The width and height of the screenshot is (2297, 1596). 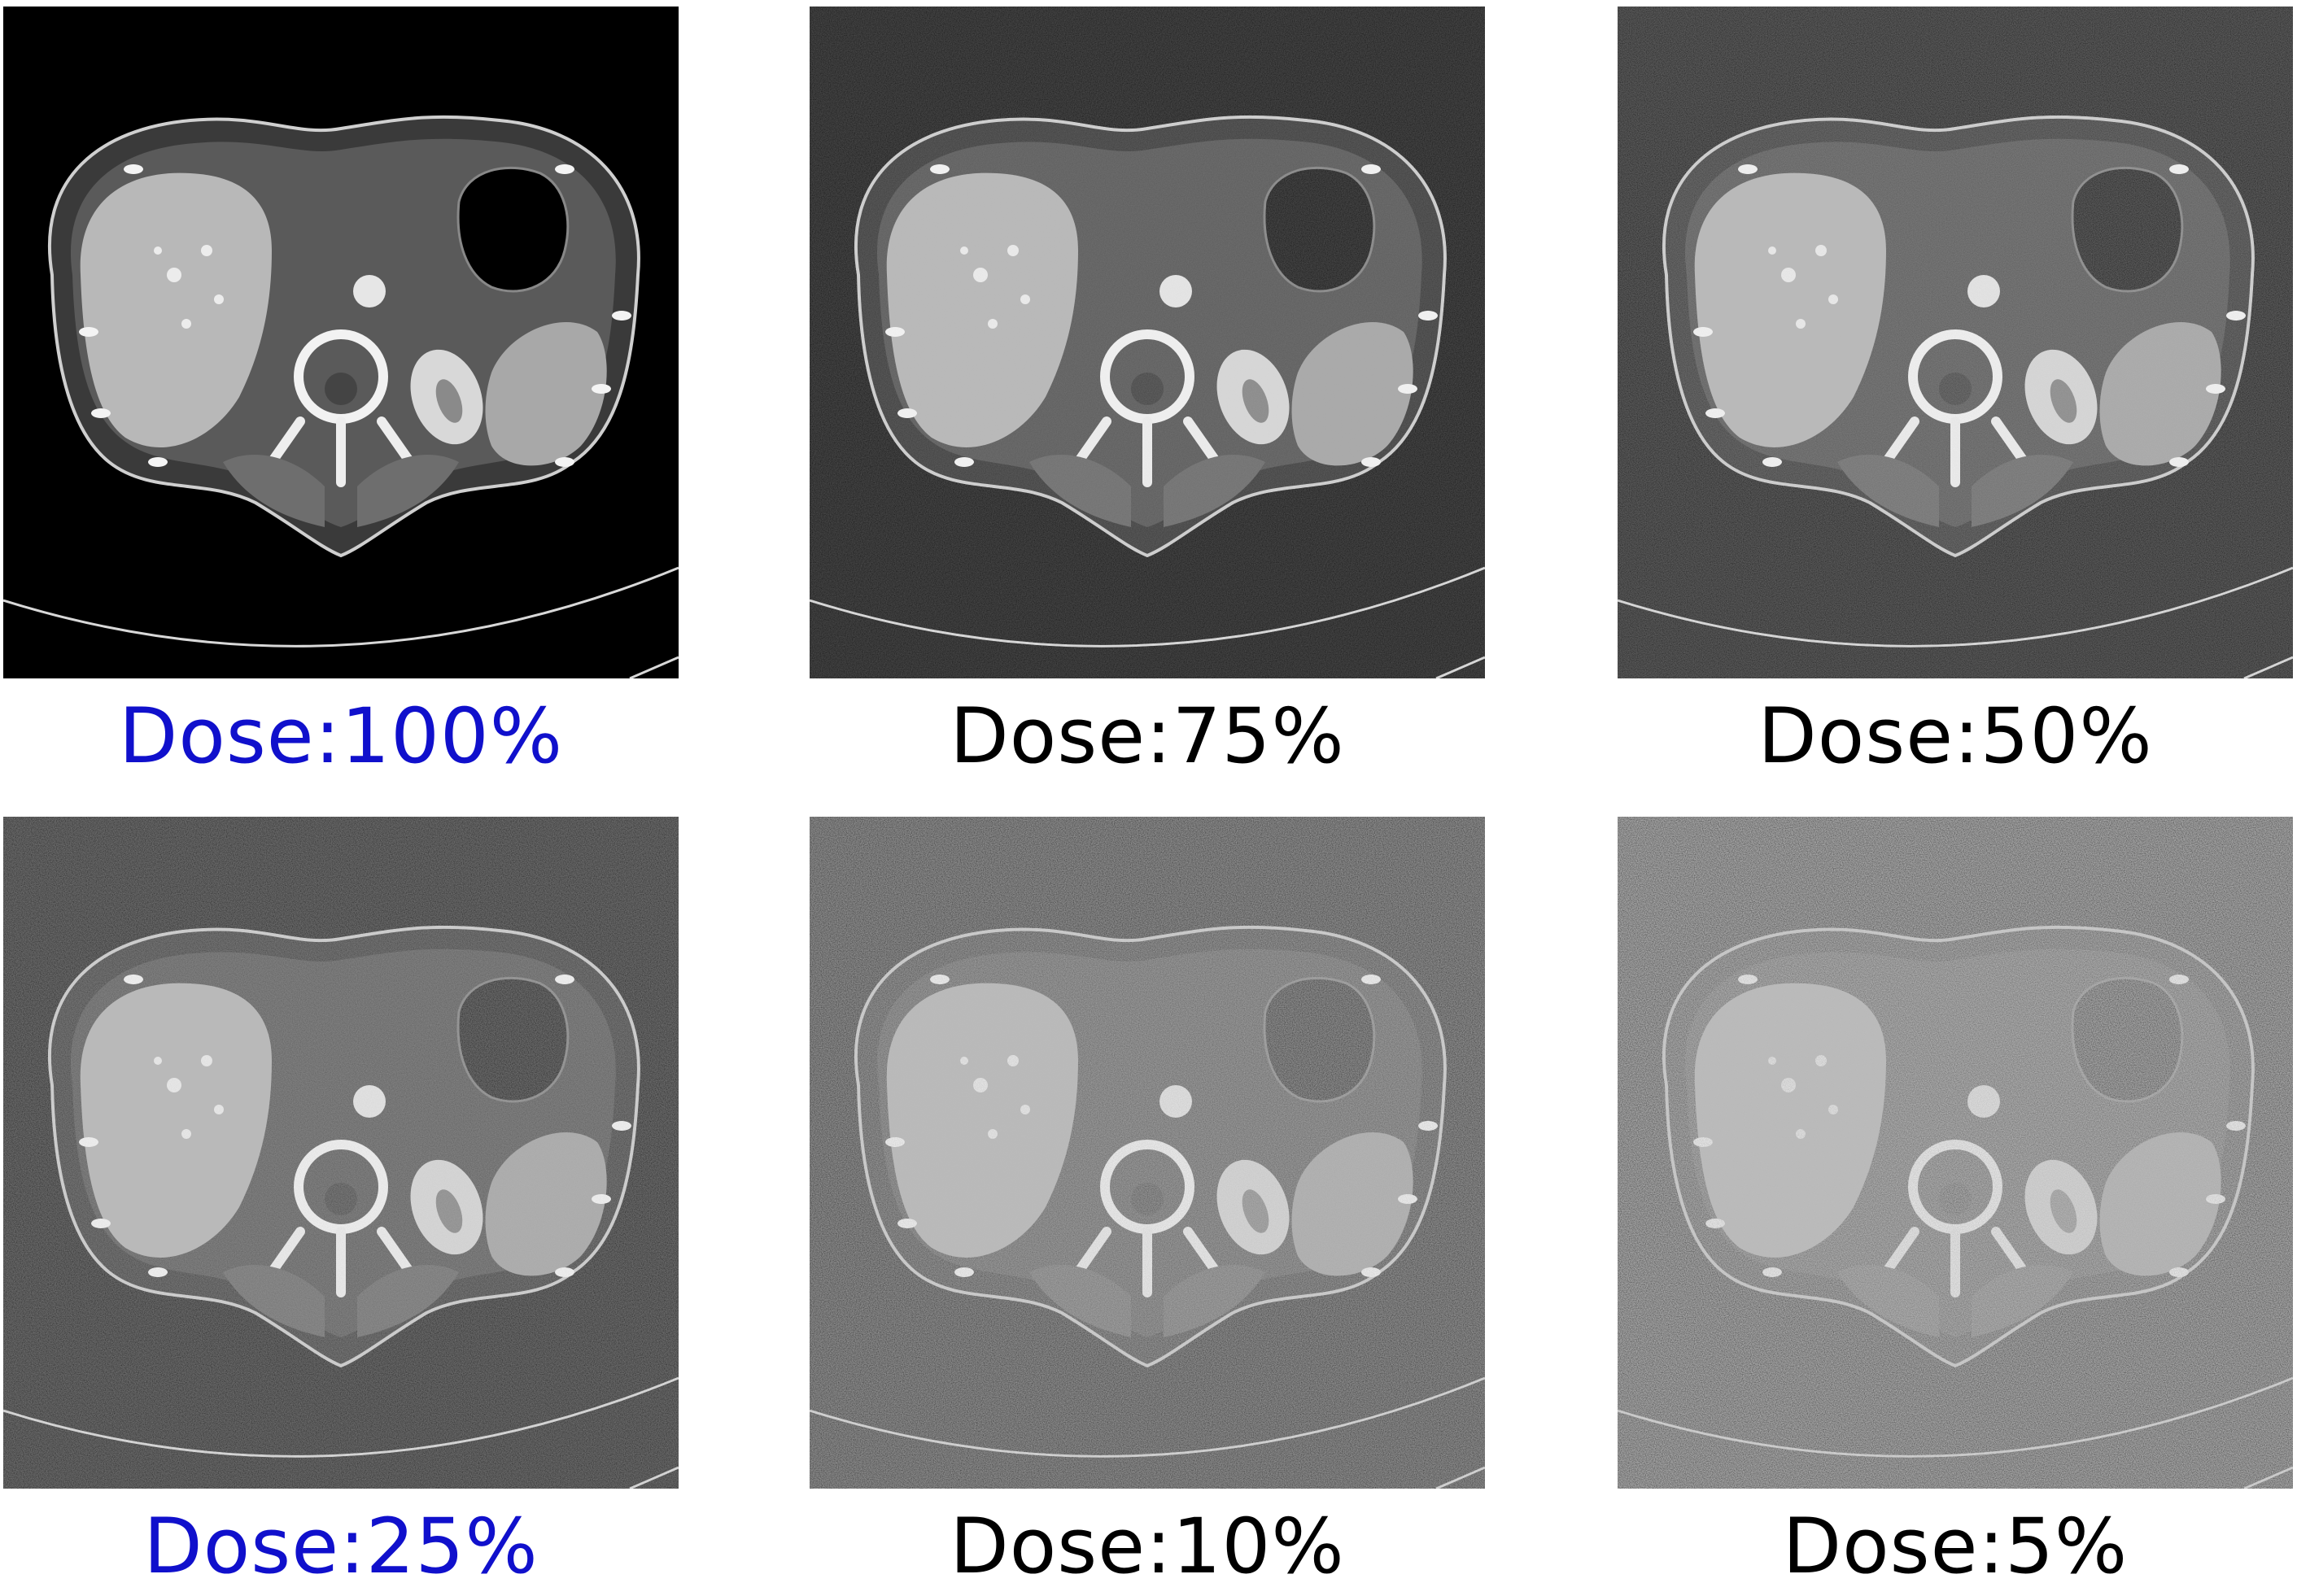 I want to click on ct-panel-5: Dose:10%, so click(x=1148, y=1206).